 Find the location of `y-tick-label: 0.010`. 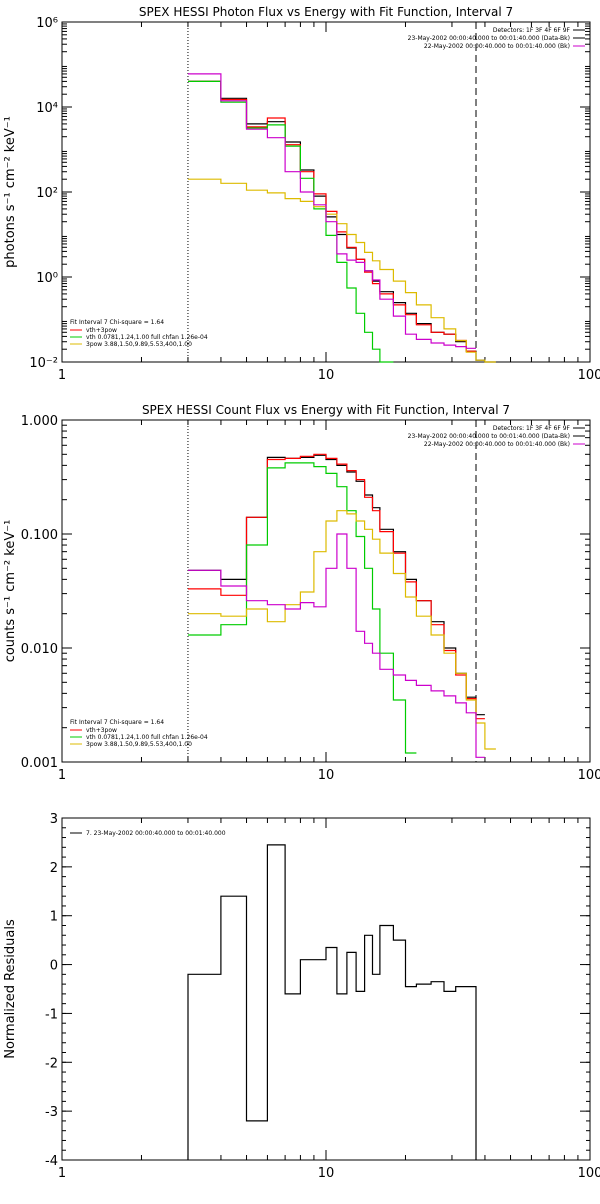

y-tick-label: 0.010 is located at coordinates (39, 649).